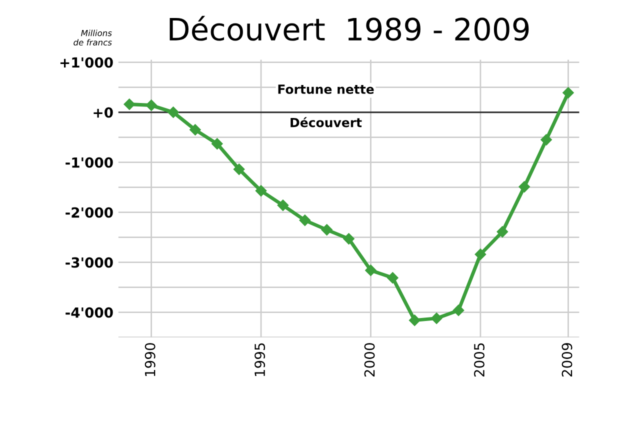 Image resolution: width=640 pixels, height=427 pixels. I want to click on y-tick-label: +0, so click(103, 112).